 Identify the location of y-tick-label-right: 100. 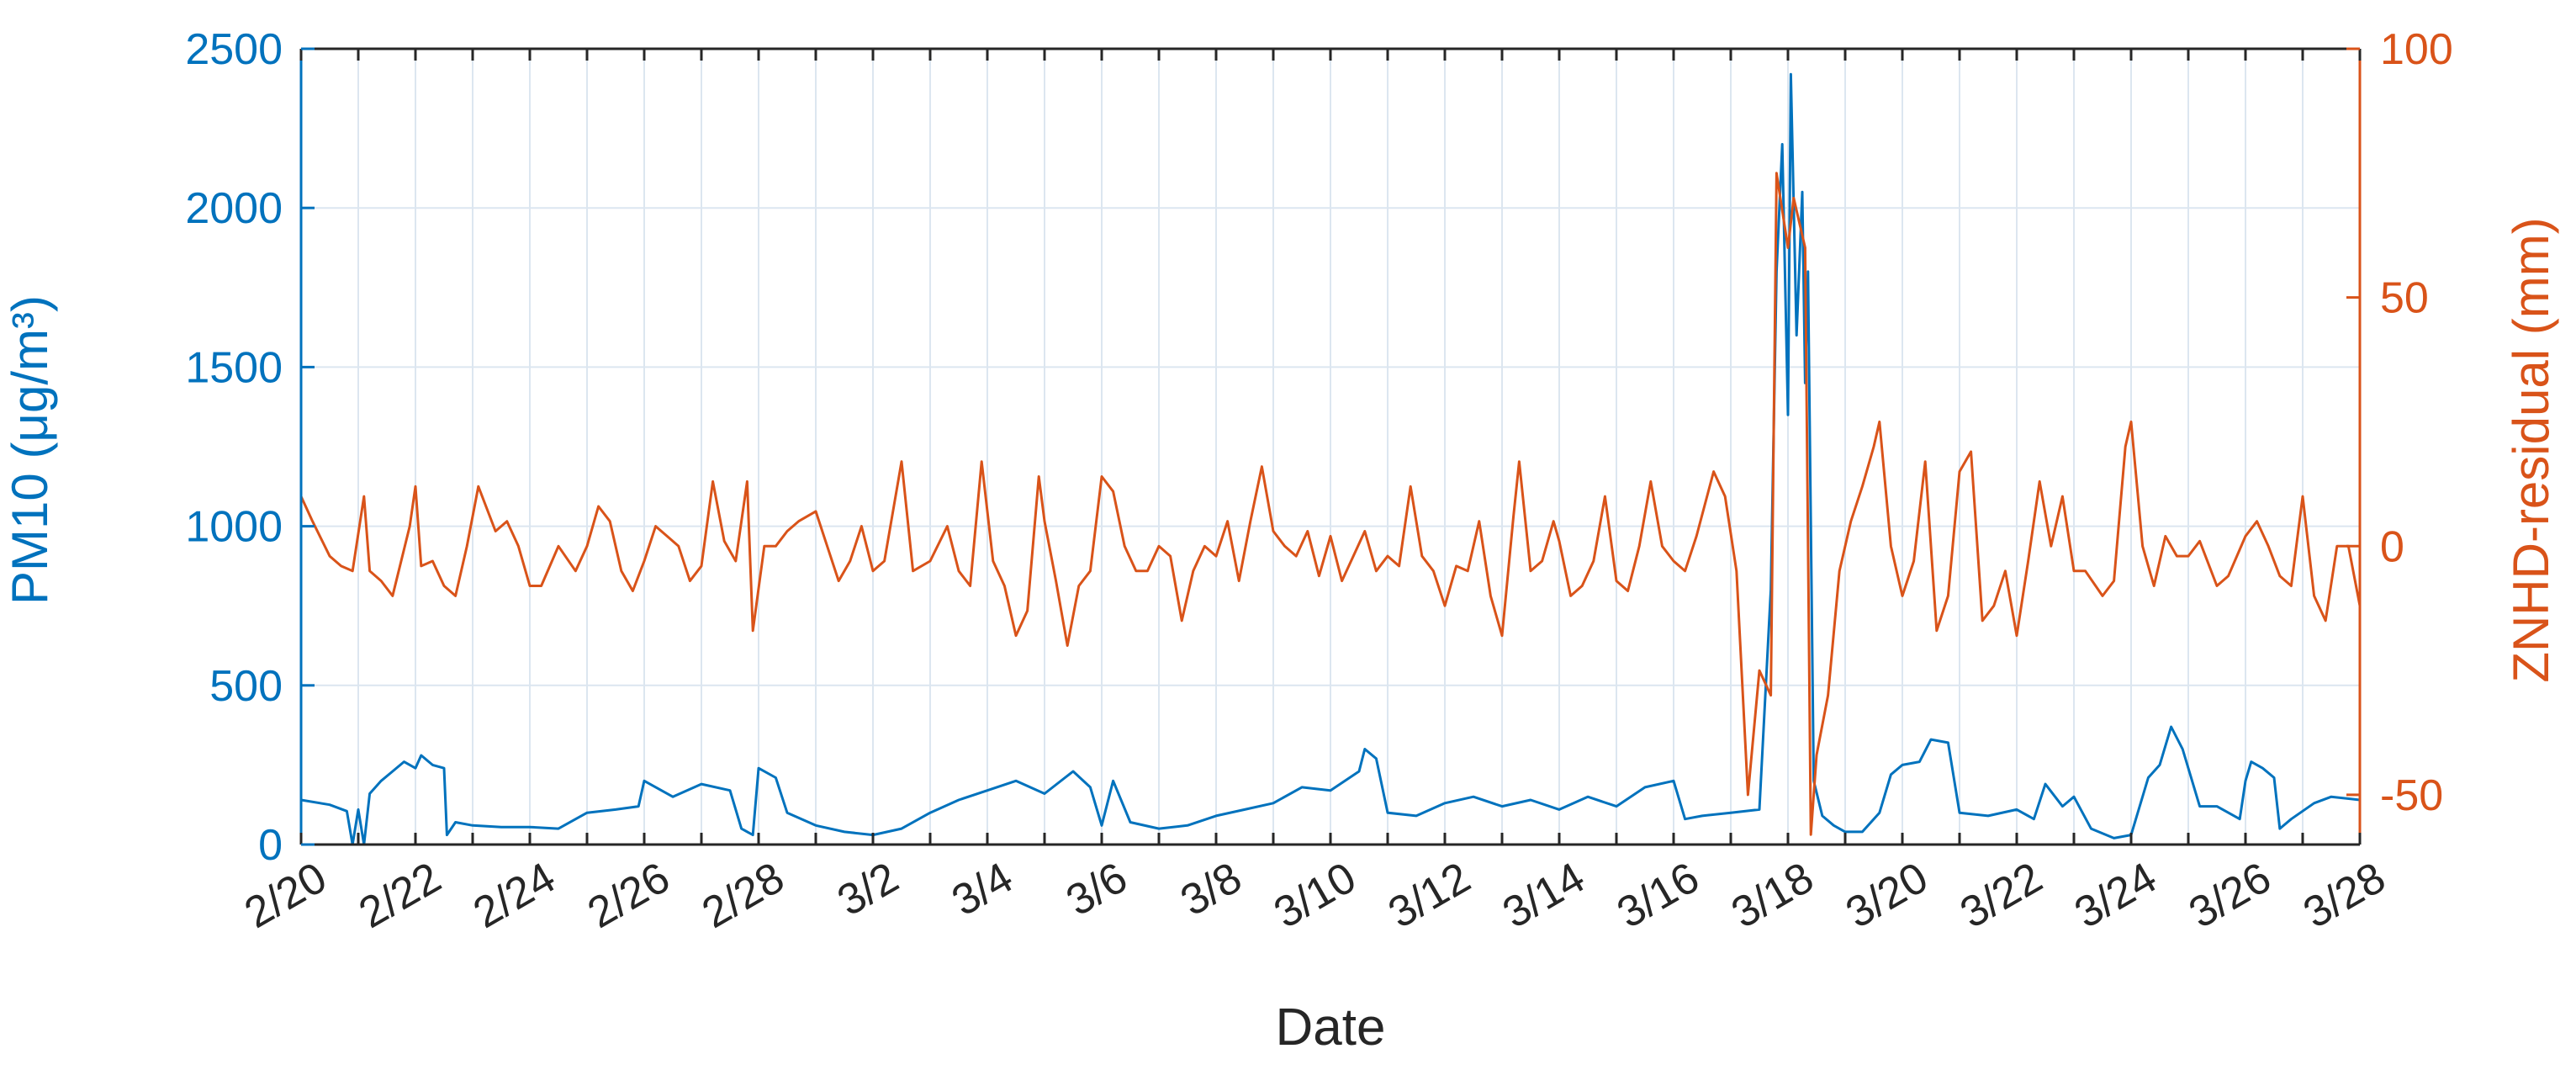
(2416, 49).